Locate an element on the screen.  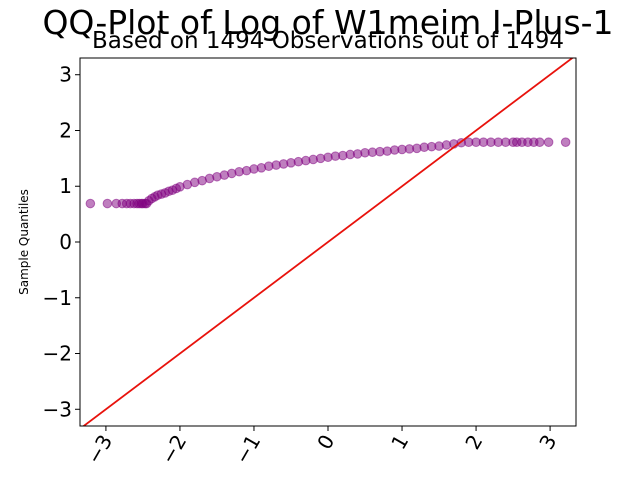
y-tick-label: 2 is located at coordinates (65, 130).